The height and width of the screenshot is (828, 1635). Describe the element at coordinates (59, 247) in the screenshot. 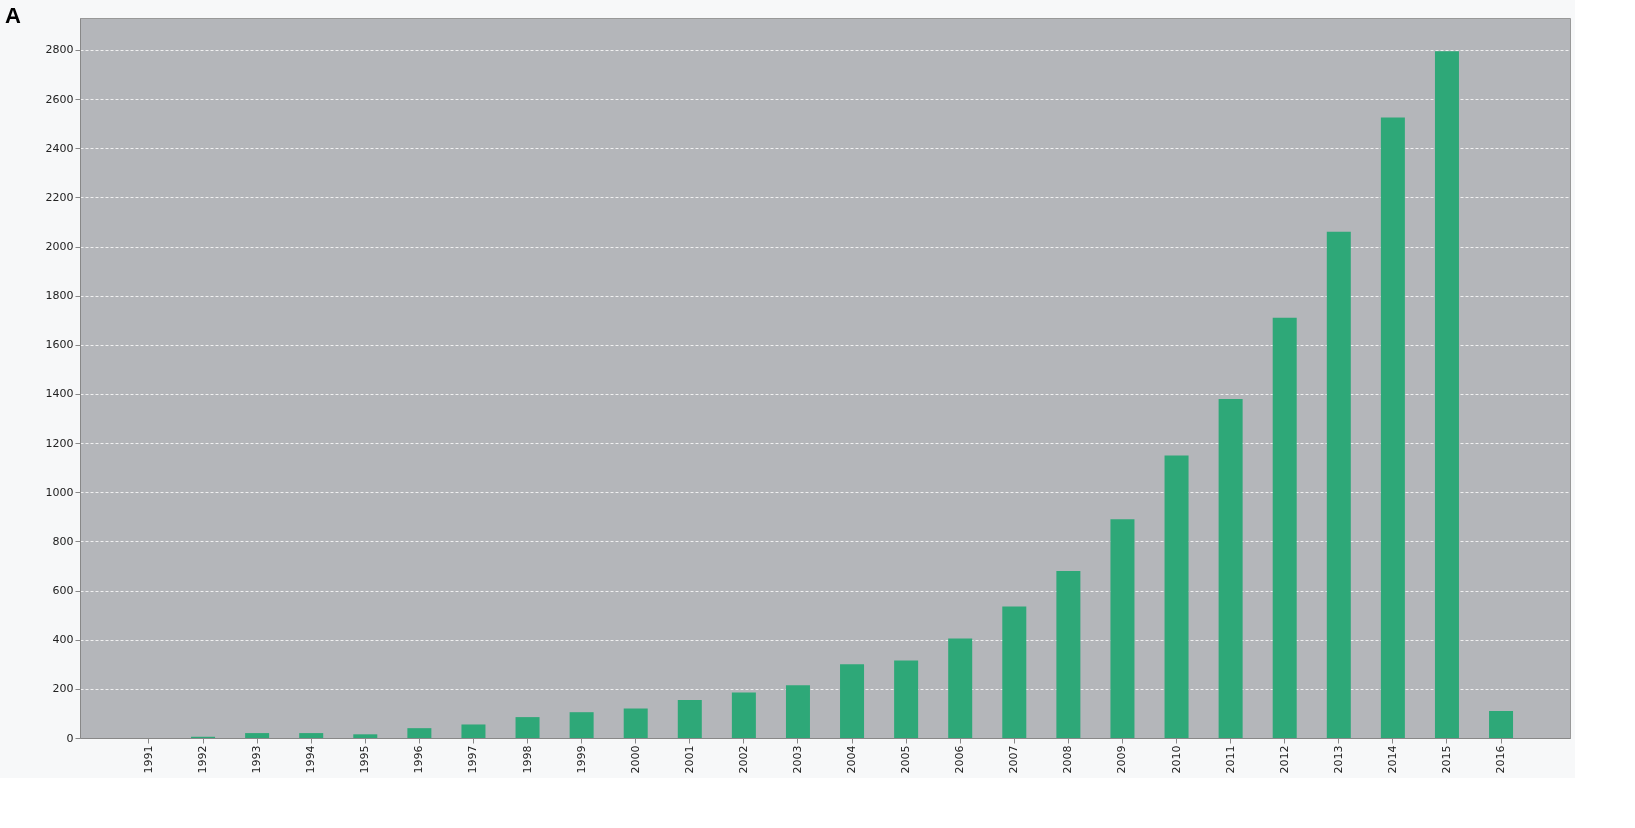

I see `y-tick-label: 2000` at that location.